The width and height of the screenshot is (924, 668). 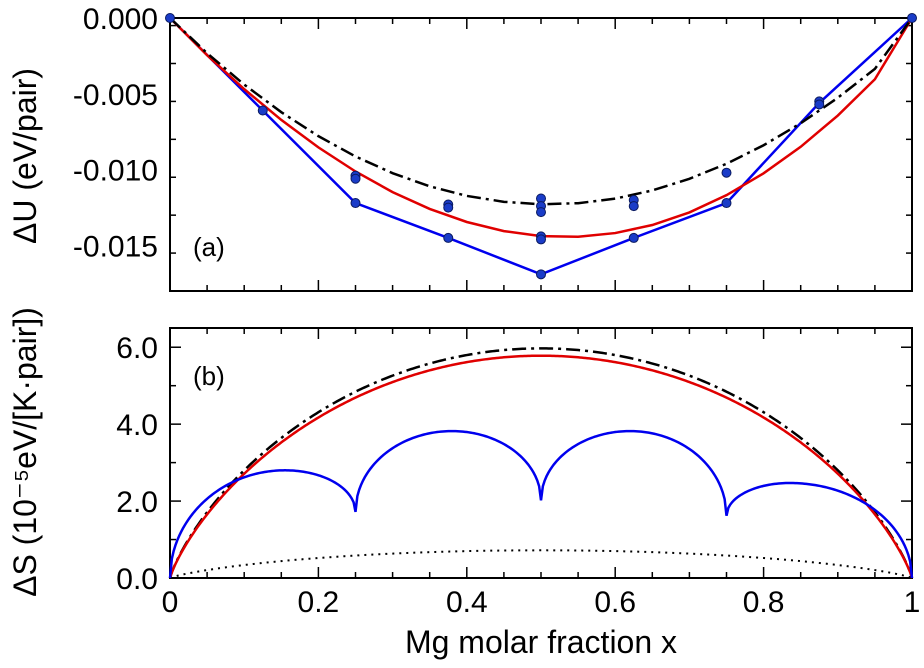 What do you see at coordinates (115, 171) in the screenshot?
I see `y-tick-label: -0.010` at bounding box center [115, 171].